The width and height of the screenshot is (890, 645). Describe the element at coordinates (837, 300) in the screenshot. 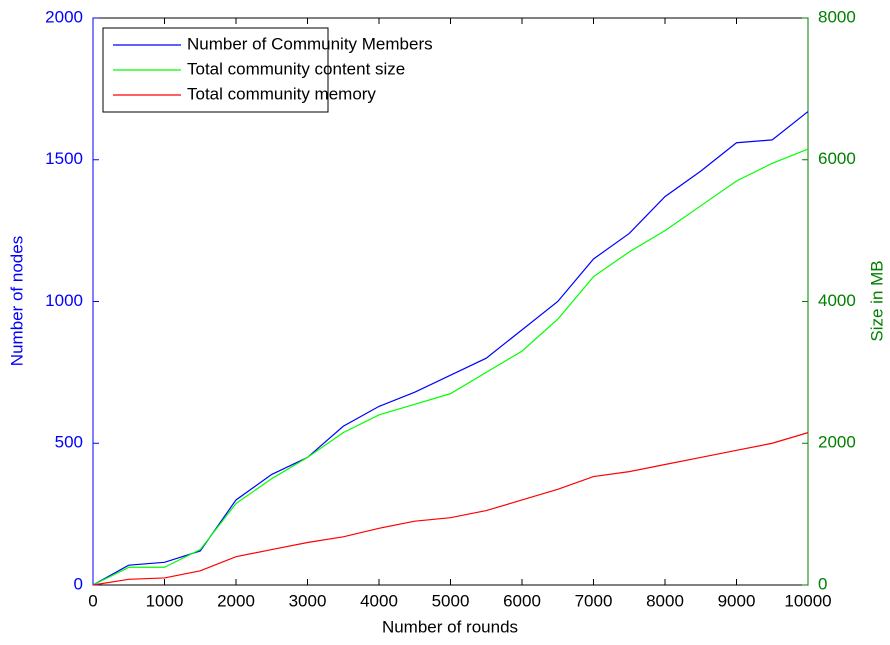

I see `y2-tick-label: 4000` at that location.